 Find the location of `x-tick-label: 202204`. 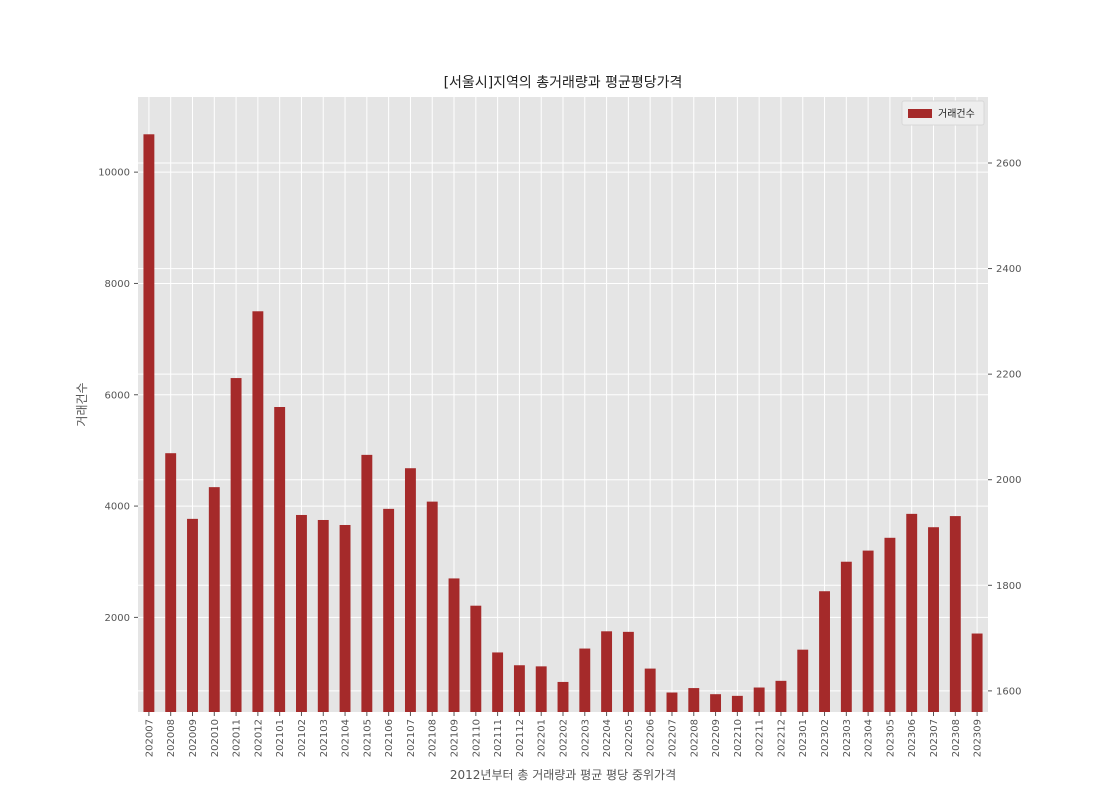

x-tick-label: 202204 is located at coordinates (607, 738).